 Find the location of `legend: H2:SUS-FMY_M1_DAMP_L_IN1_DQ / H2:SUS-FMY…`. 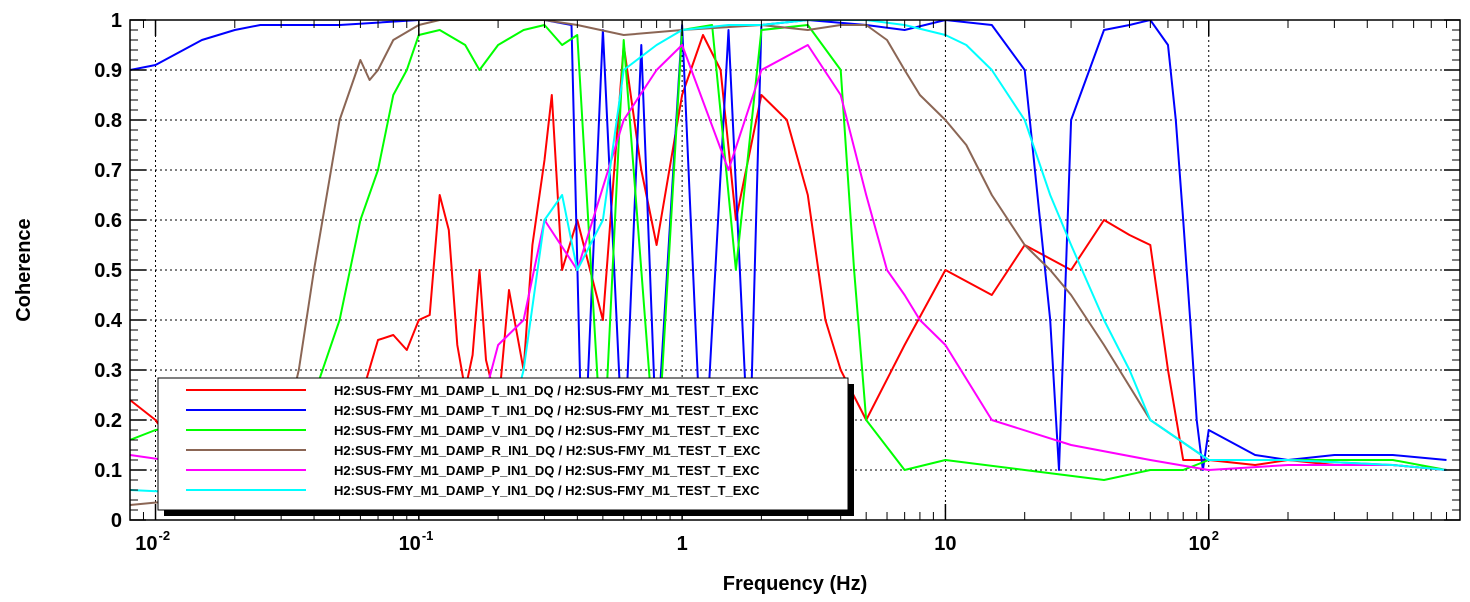

legend: H2:SUS-FMY_M1_DAMP_L_IN1_DQ / H2:SUS-FMY… is located at coordinates (505, 446).